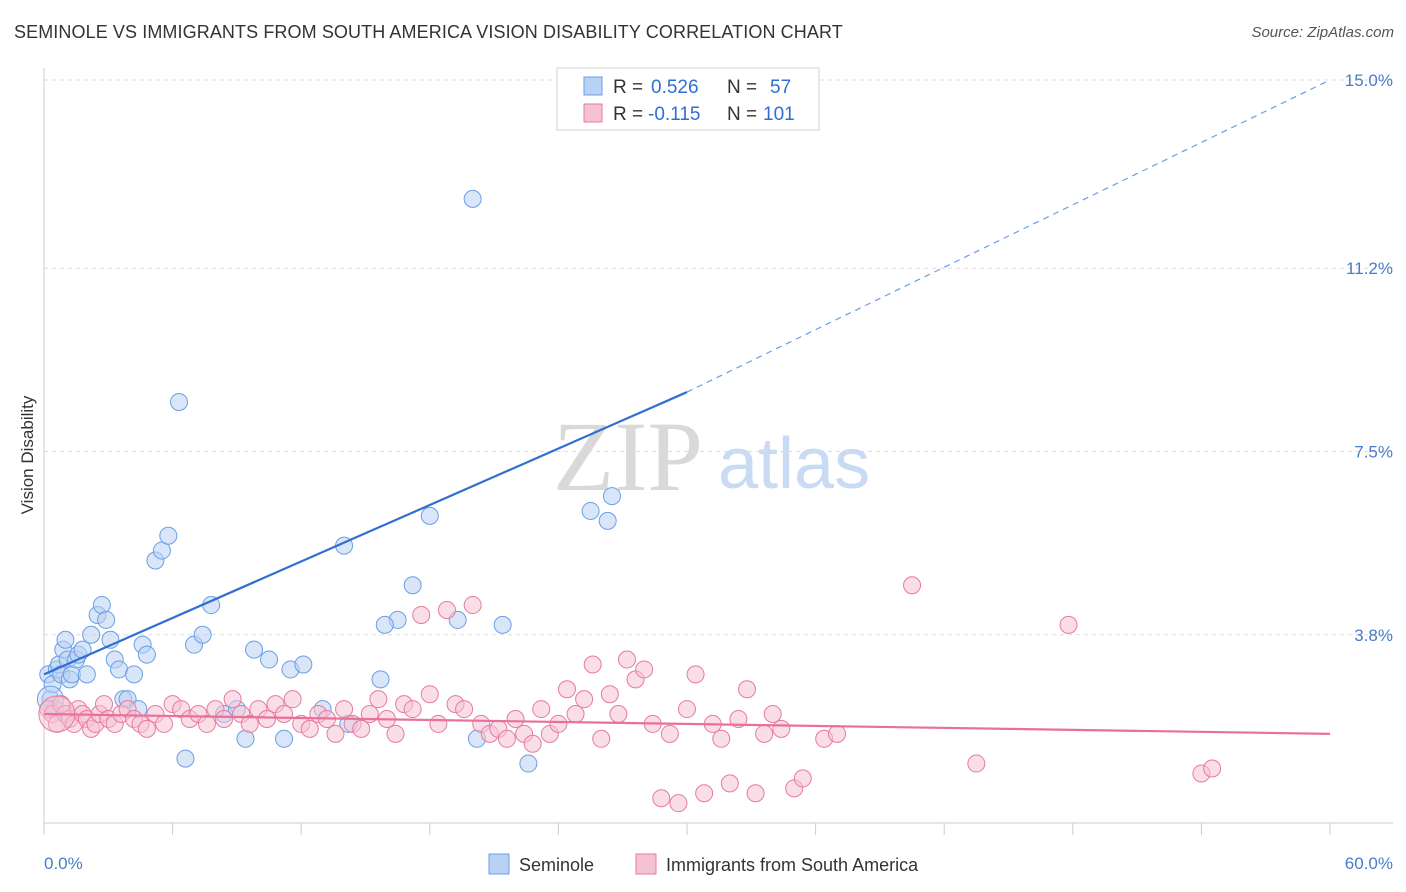 The height and width of the screenshot is (892, 1406). What do you see at coordinates (779, 114) in the screenshot?
I see `legend-n-value-2: 101` at bounding box center [779, 114].